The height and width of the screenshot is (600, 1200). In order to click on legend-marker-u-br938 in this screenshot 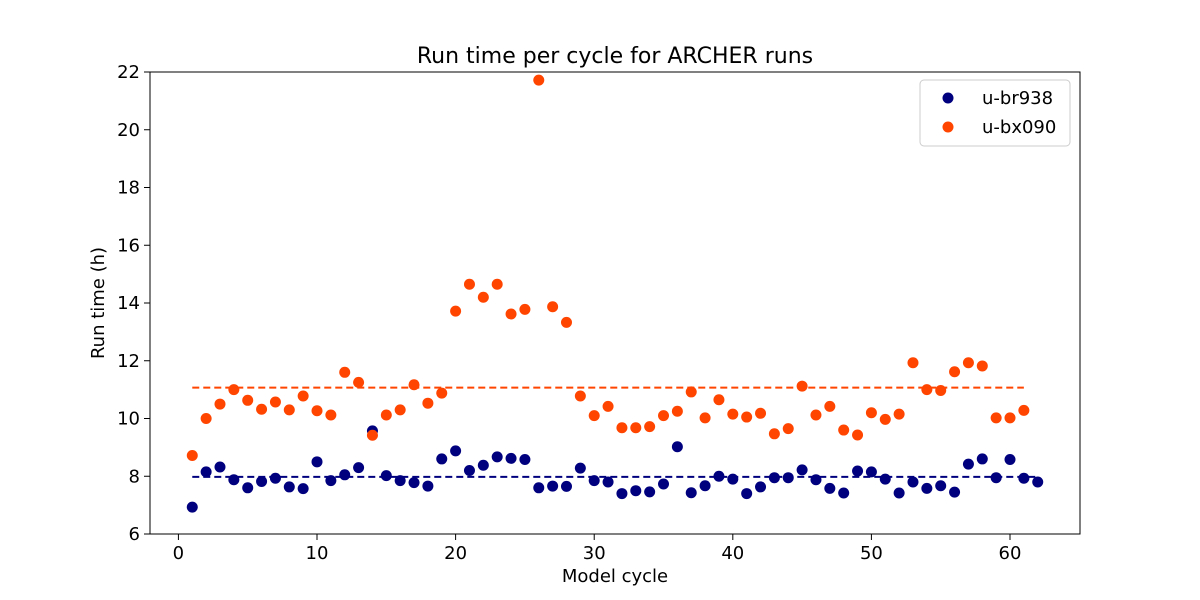, I will do `click(948, 98)`.